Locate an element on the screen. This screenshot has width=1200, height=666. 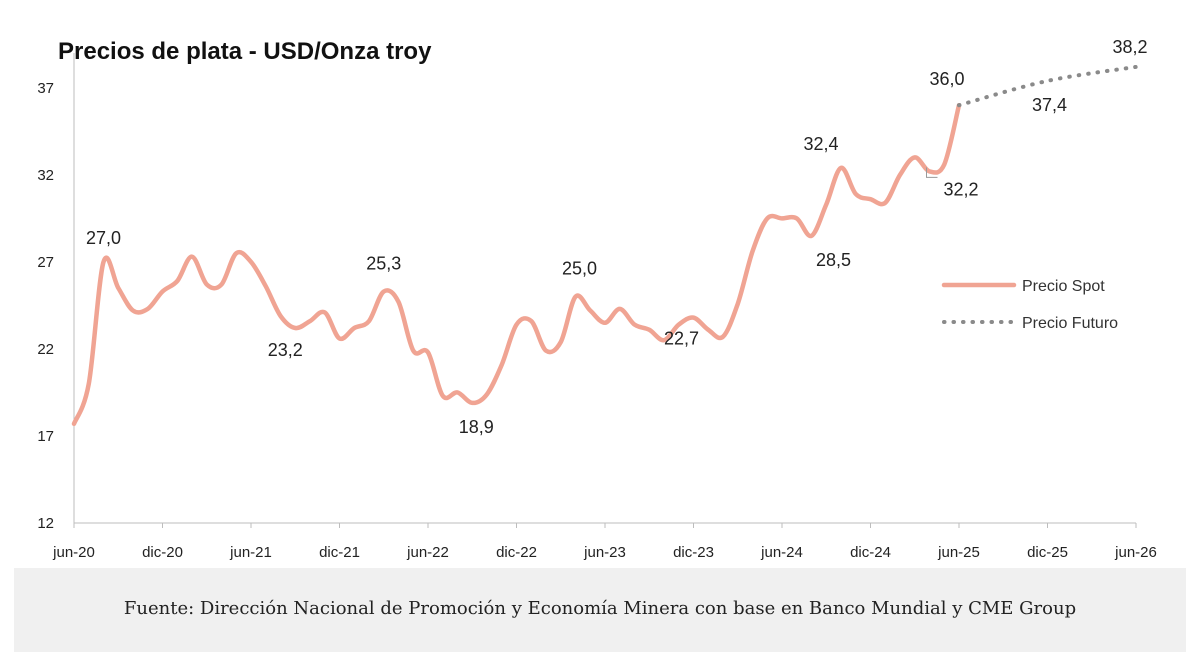
y-tick-label: 37 is located at coordinates (45, 88).